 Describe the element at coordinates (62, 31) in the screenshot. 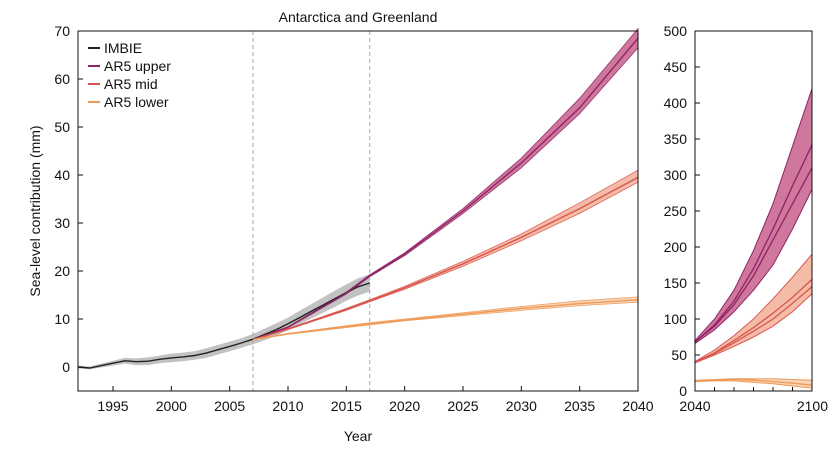

I see `y-tick-label-70: 70` at that location.